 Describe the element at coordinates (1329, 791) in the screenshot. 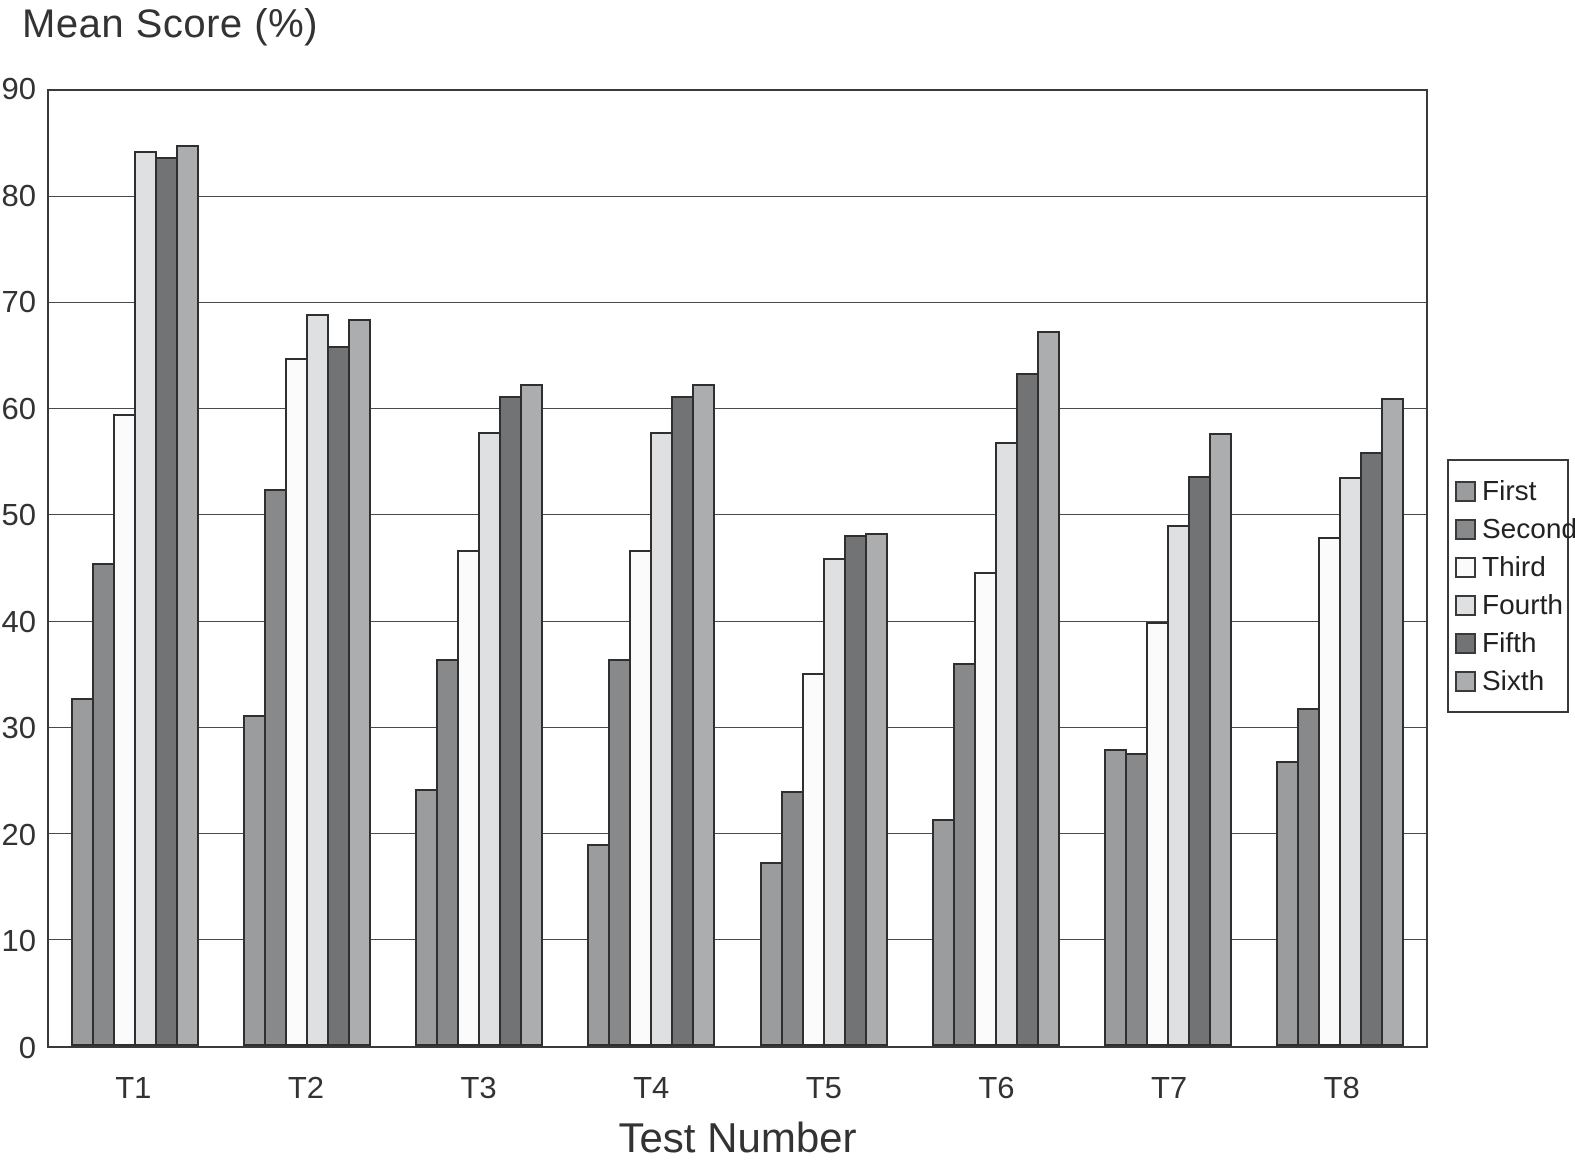

I see `bar-T8-third` at that location.